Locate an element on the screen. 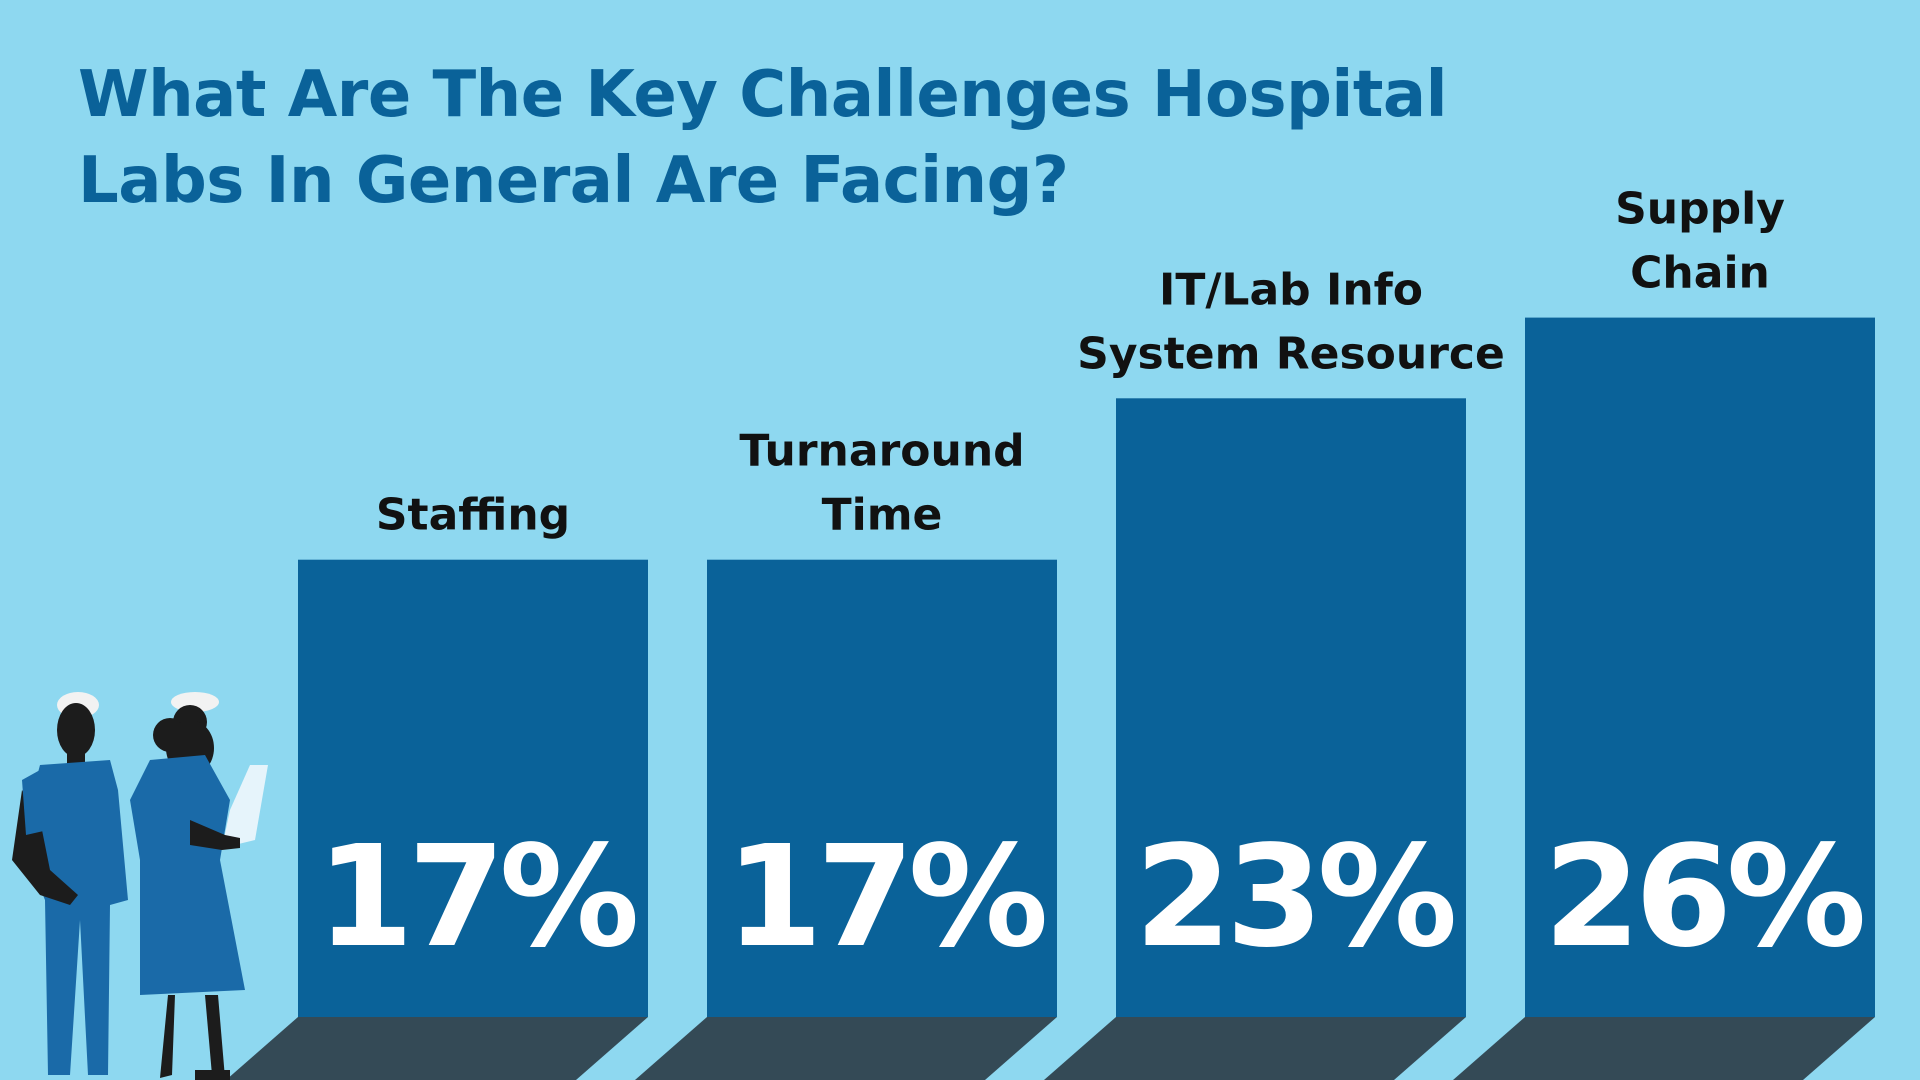 This screenshot has height=1080, width=1920. value-label-1: 17% is located at coordinates (884, 897).